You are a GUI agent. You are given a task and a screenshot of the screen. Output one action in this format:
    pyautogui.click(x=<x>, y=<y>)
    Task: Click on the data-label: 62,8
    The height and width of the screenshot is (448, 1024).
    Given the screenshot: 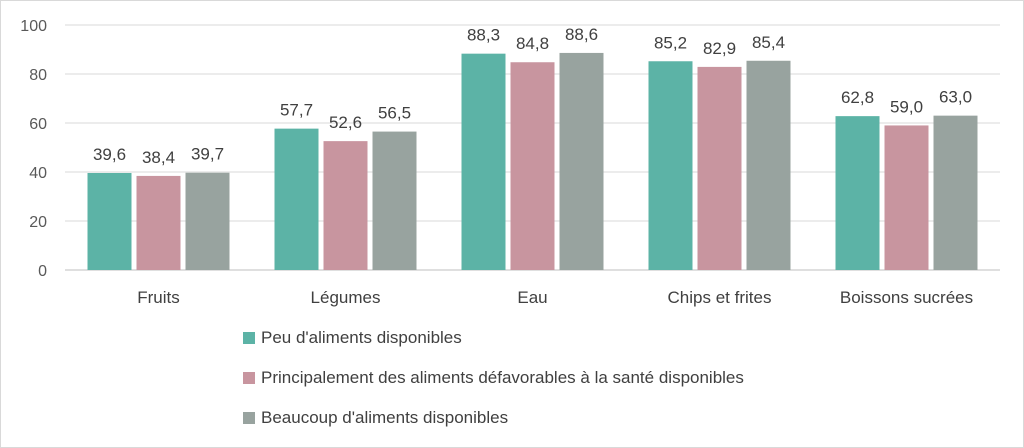 What is the action you would take?
    pyautogui.click(x=857, y=97)
    